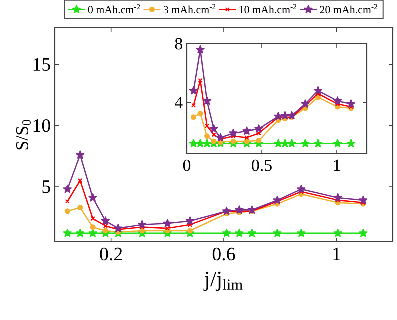 The image size is (397, 320). I want to click on y-tick-label: 15, so click(42, 65).